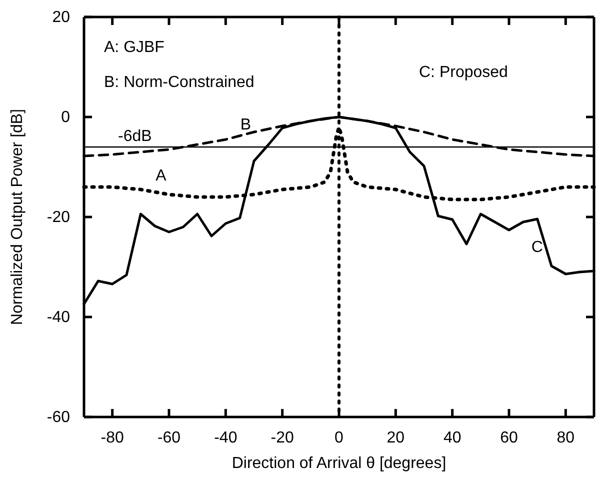  What do you see at coordinates (135, 136) in the screenshot?
I see `ref-line-label: -6dB` at bounding box center [135, 136].